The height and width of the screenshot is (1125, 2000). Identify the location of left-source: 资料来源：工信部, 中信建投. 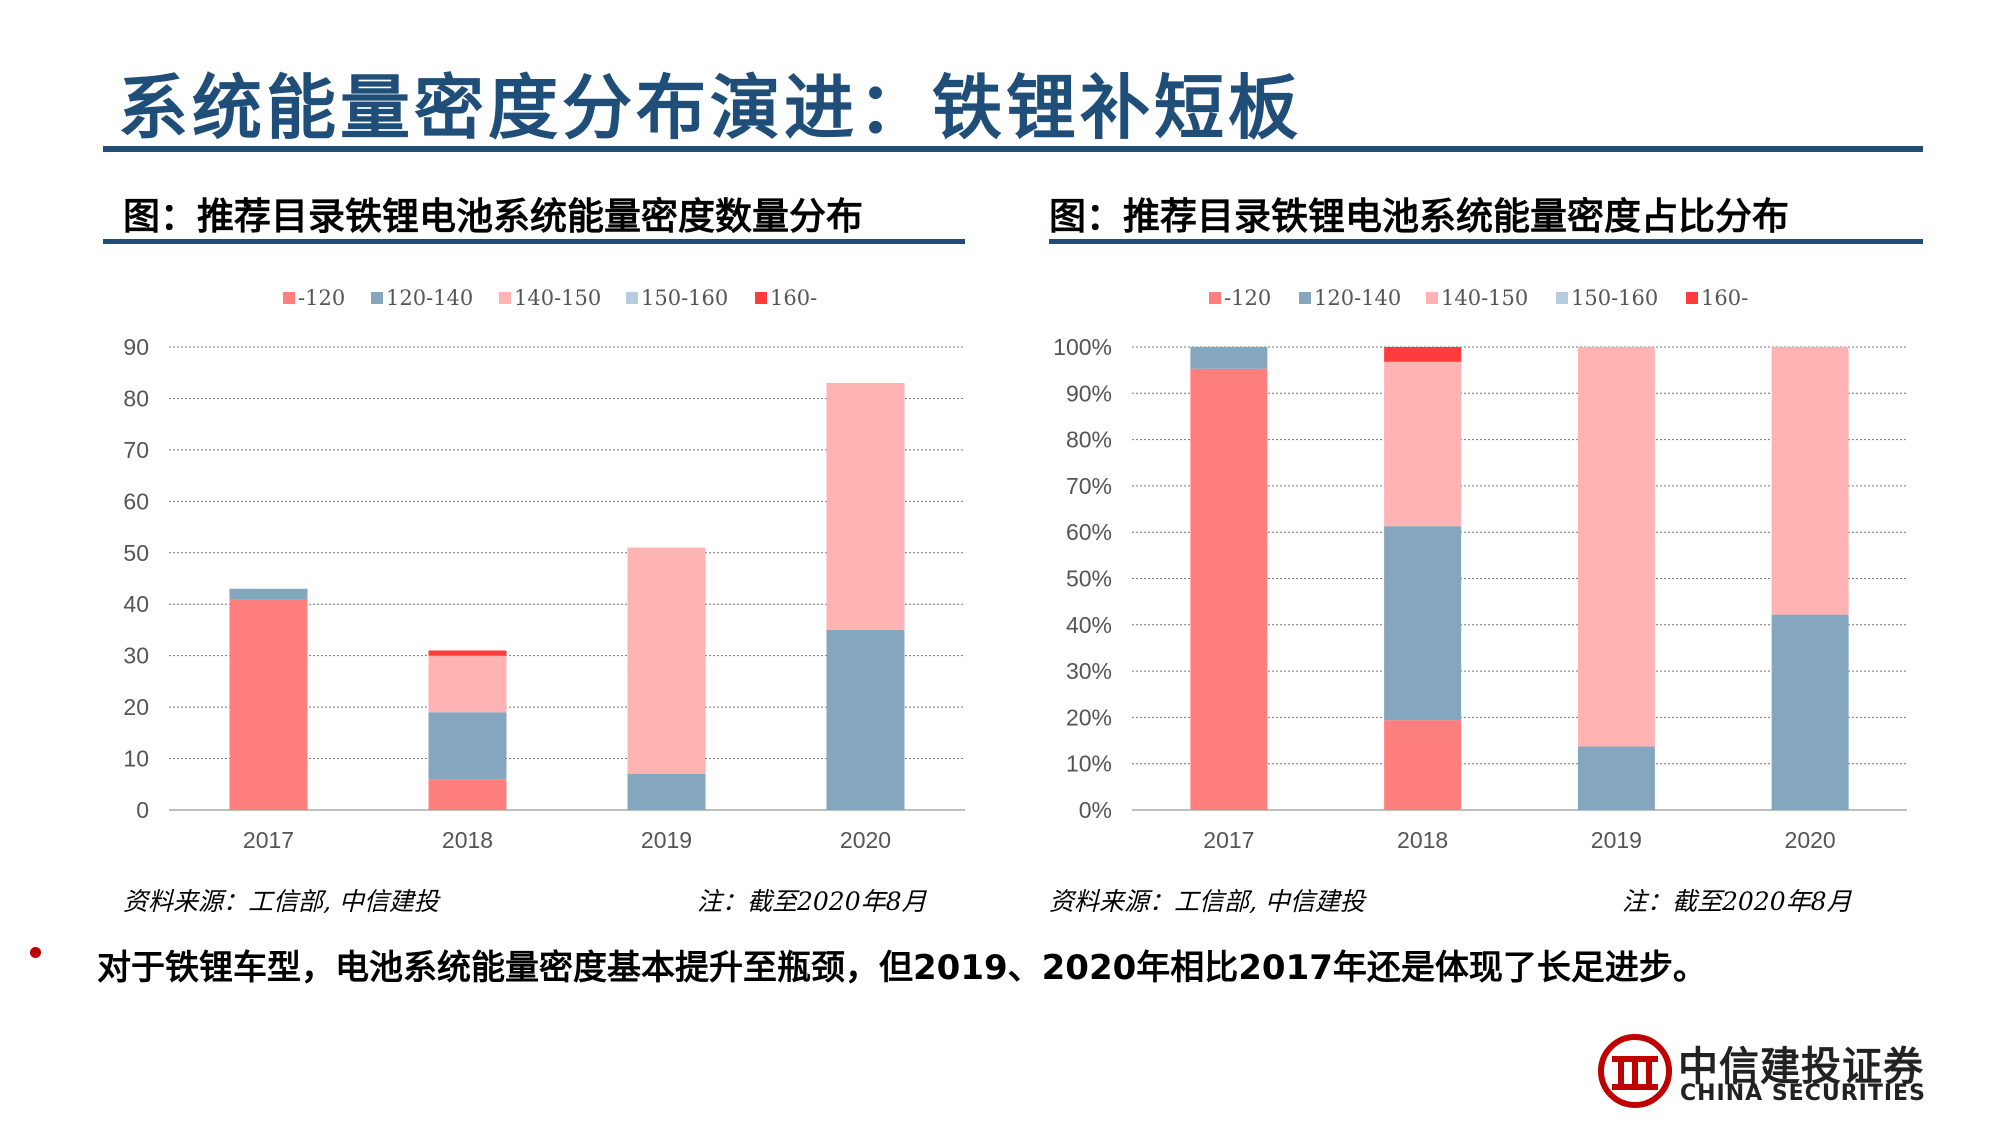
(281, 901).